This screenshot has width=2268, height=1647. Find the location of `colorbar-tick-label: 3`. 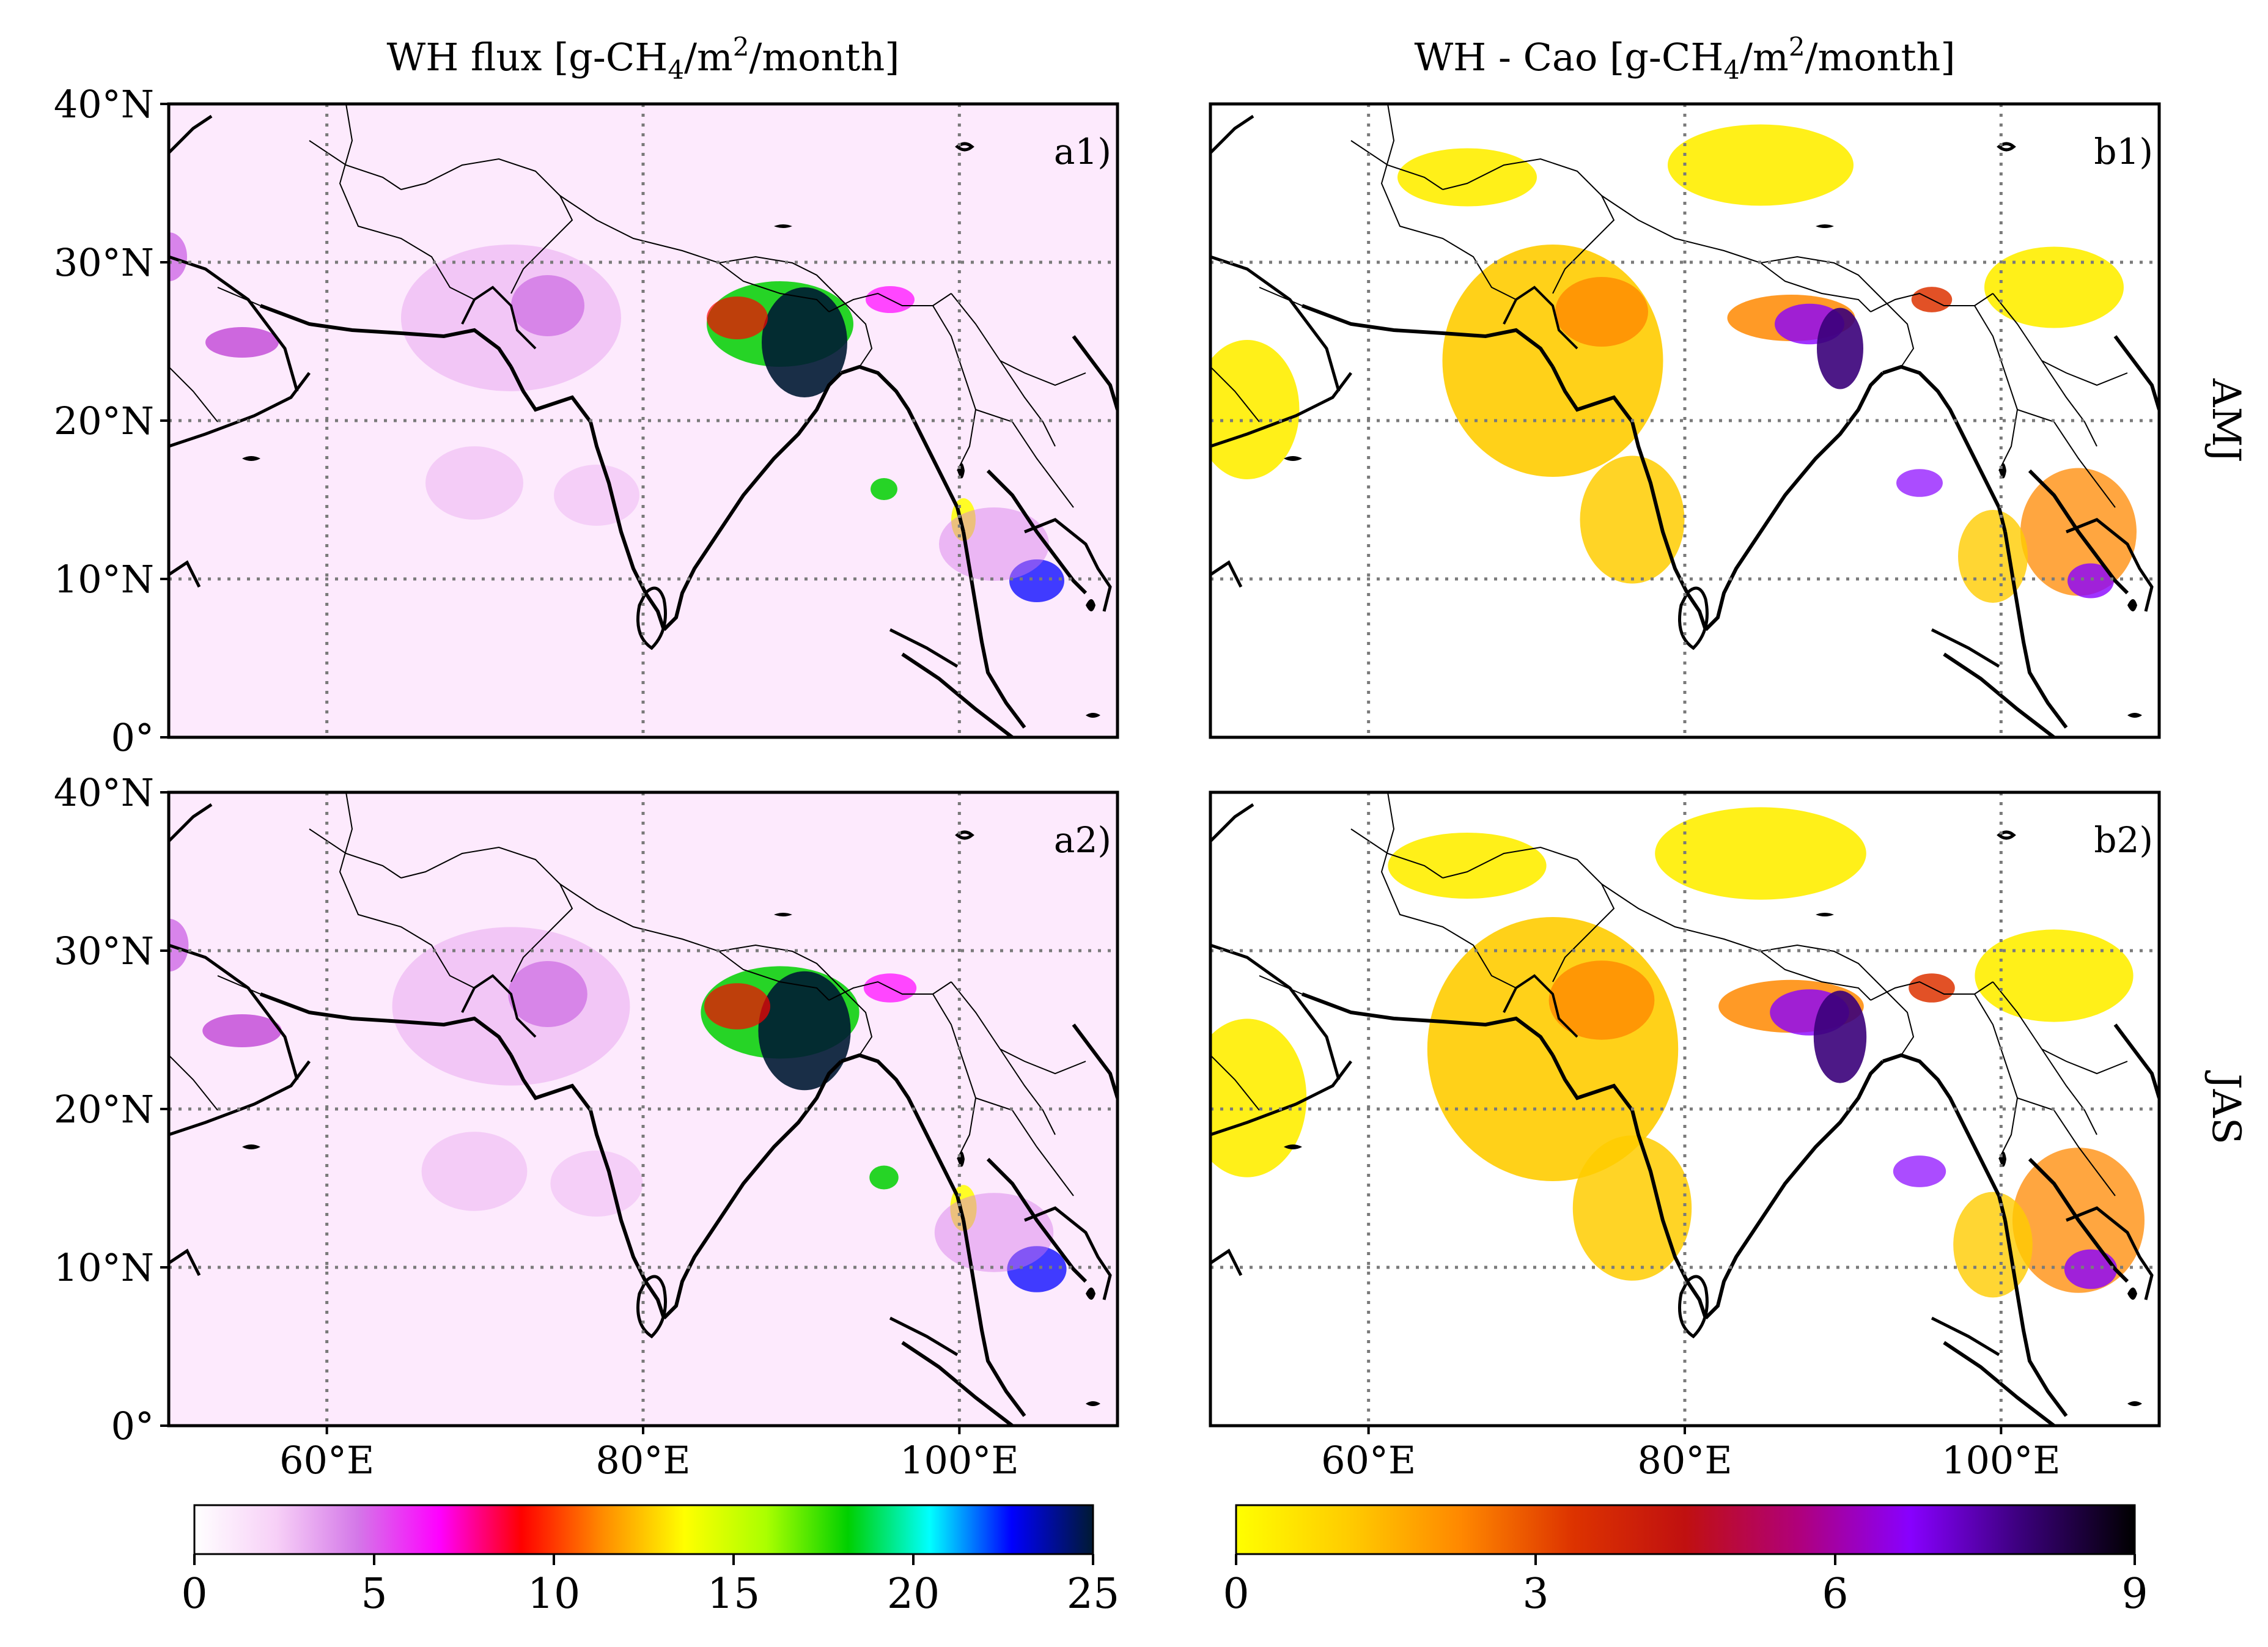

colorbar-tick-label: 3 is located at coordinates (1535, 1594).